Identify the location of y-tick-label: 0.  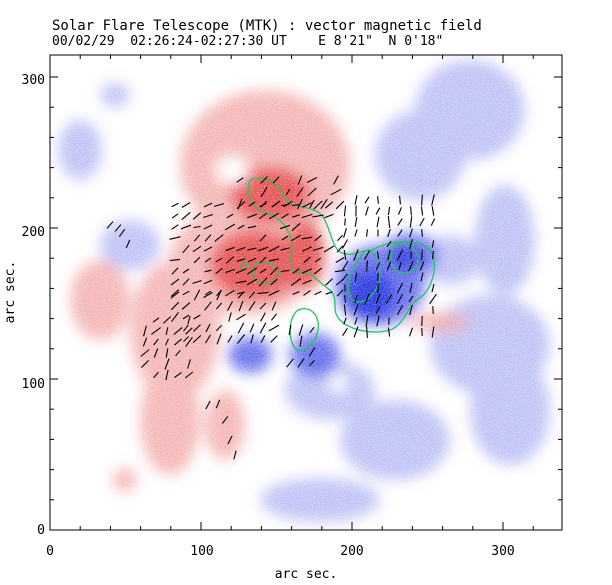
(41, 530).